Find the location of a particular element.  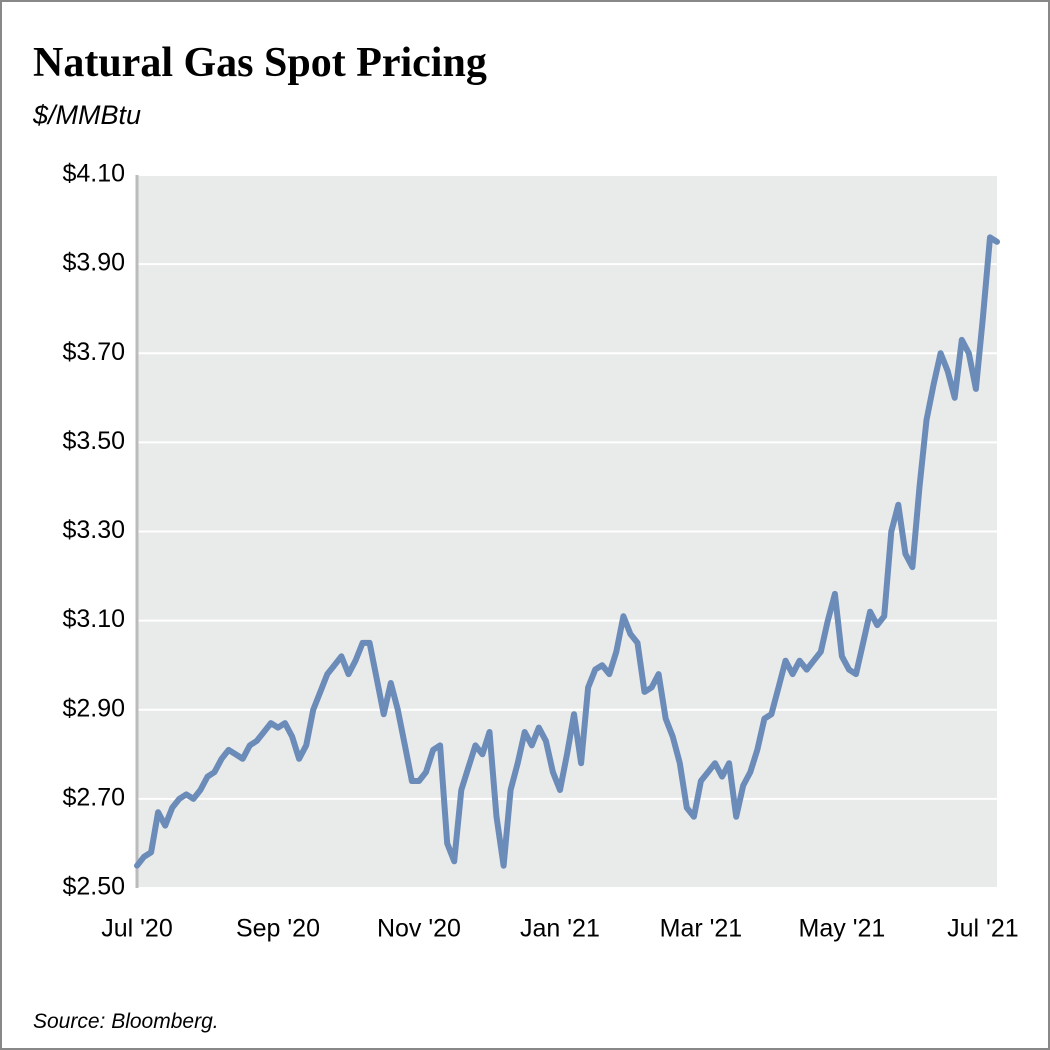

x-tick-label: Jan '21 is located at coordinates (560, 929).